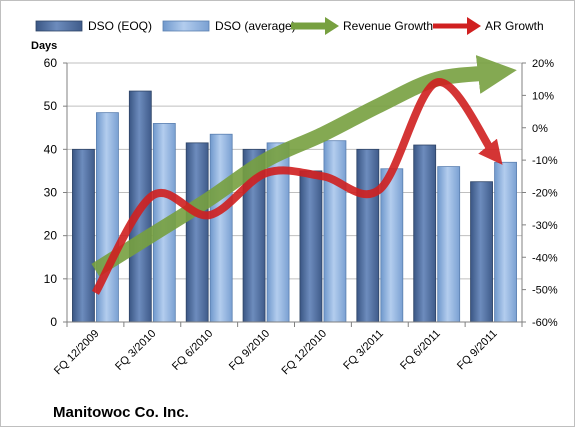 Image resolution: width=575 pixels, height=431 pixels. I want to click on y-right-tick-label: -20%, so click(545, 194).